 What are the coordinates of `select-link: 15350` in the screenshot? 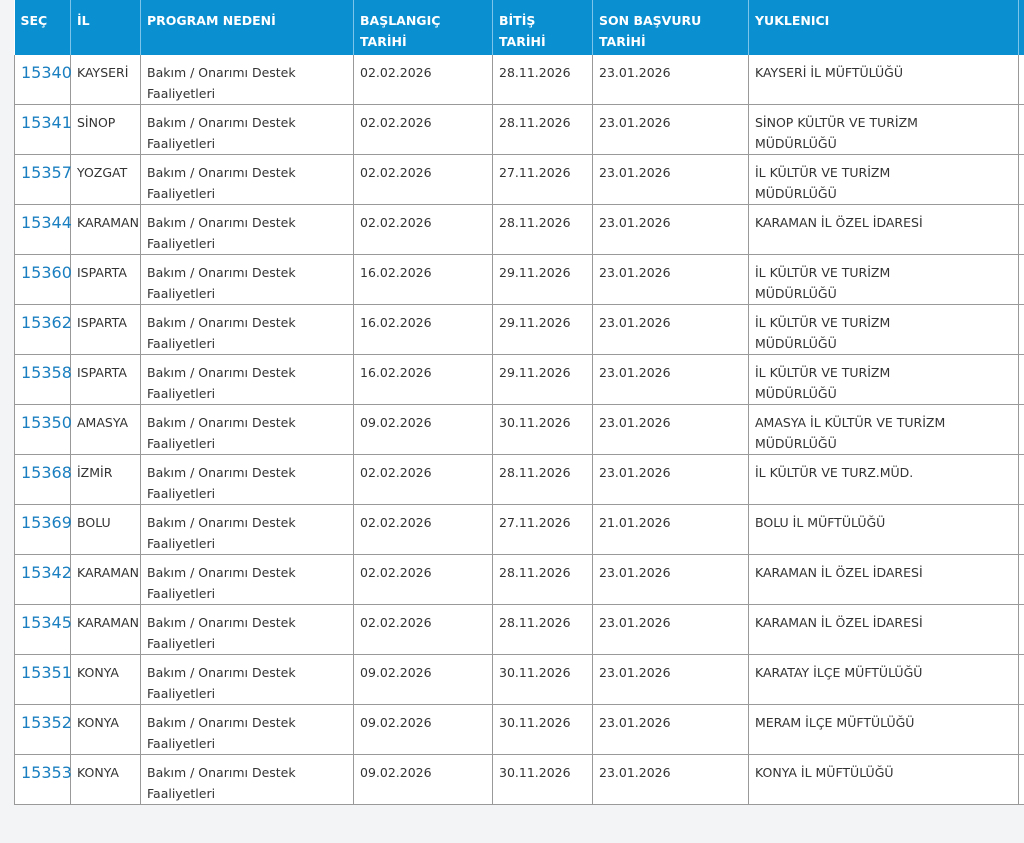 It's located at (46, 422).